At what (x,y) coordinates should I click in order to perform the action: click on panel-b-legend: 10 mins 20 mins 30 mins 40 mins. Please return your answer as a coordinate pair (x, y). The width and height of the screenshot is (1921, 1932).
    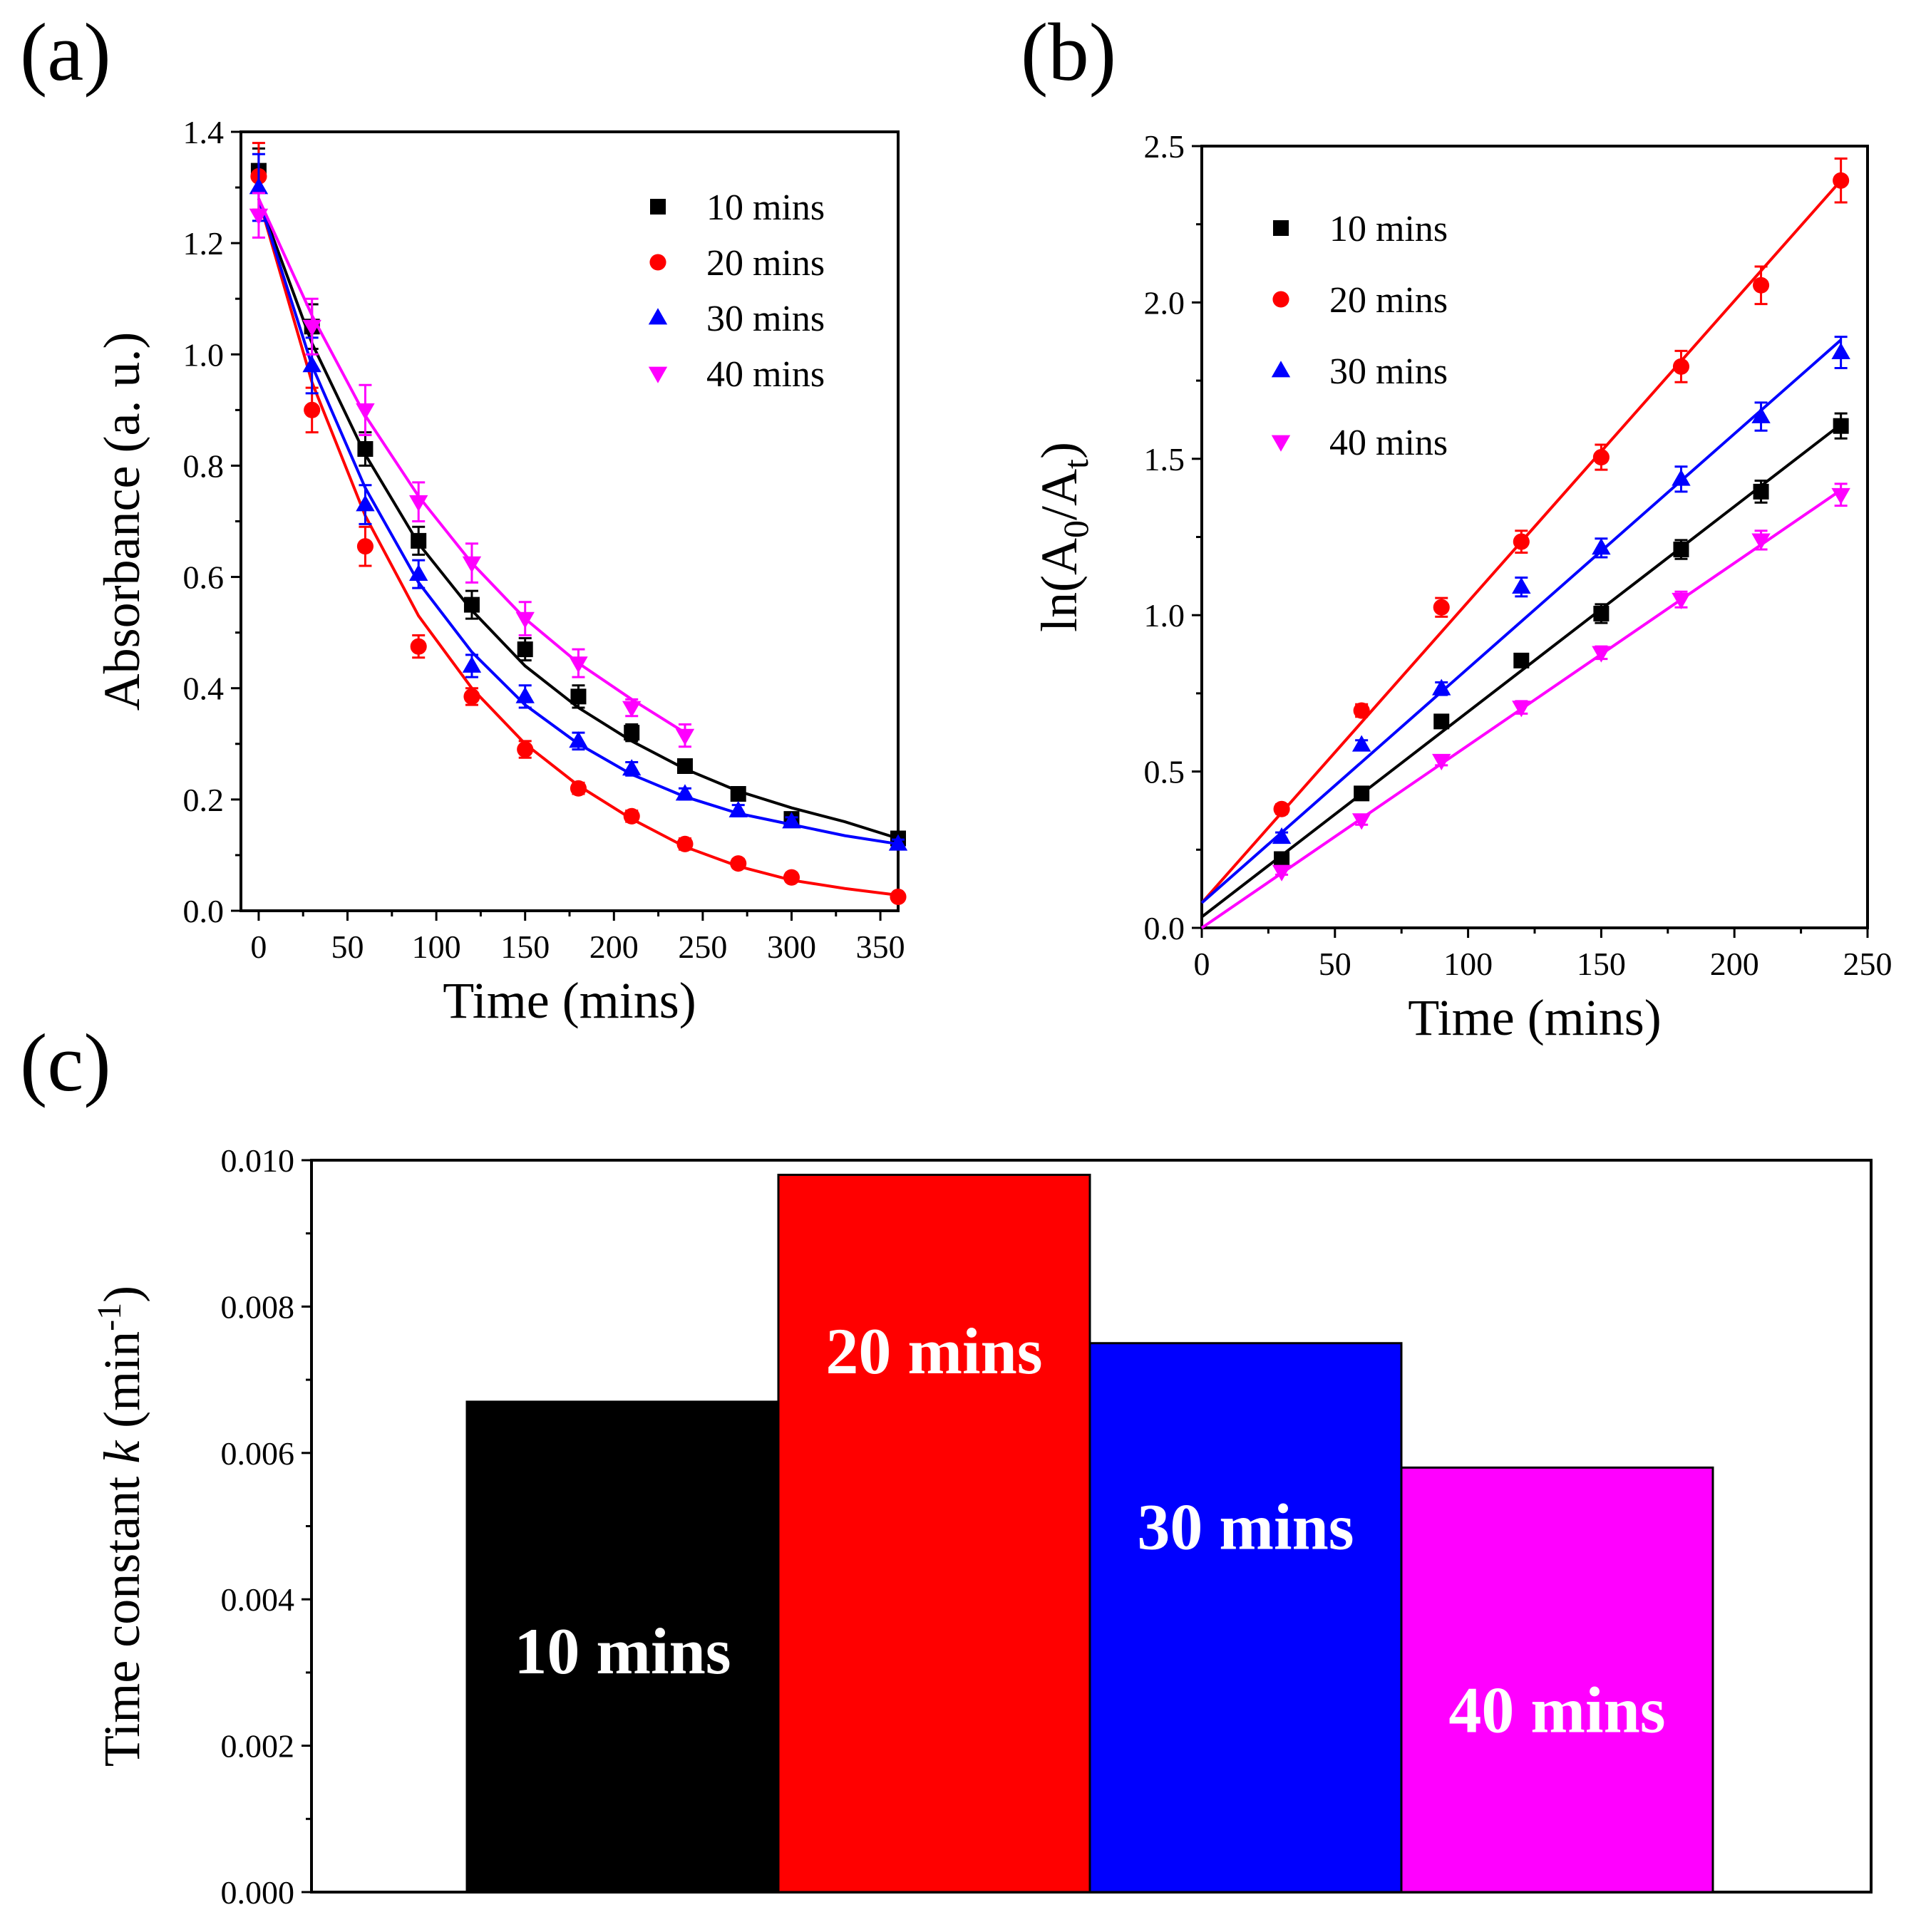
    Looking at the image, I should click on (1359, 336).